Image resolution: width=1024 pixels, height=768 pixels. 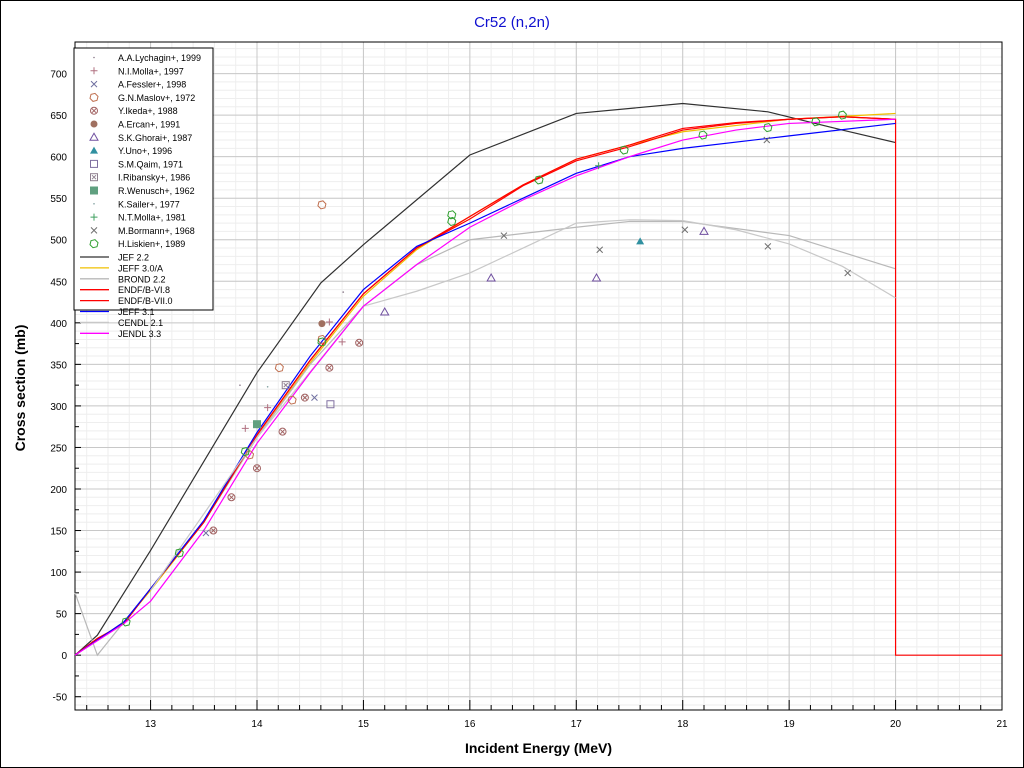 I want to click on y-tick-label: 400, so click(x=58, y=324).